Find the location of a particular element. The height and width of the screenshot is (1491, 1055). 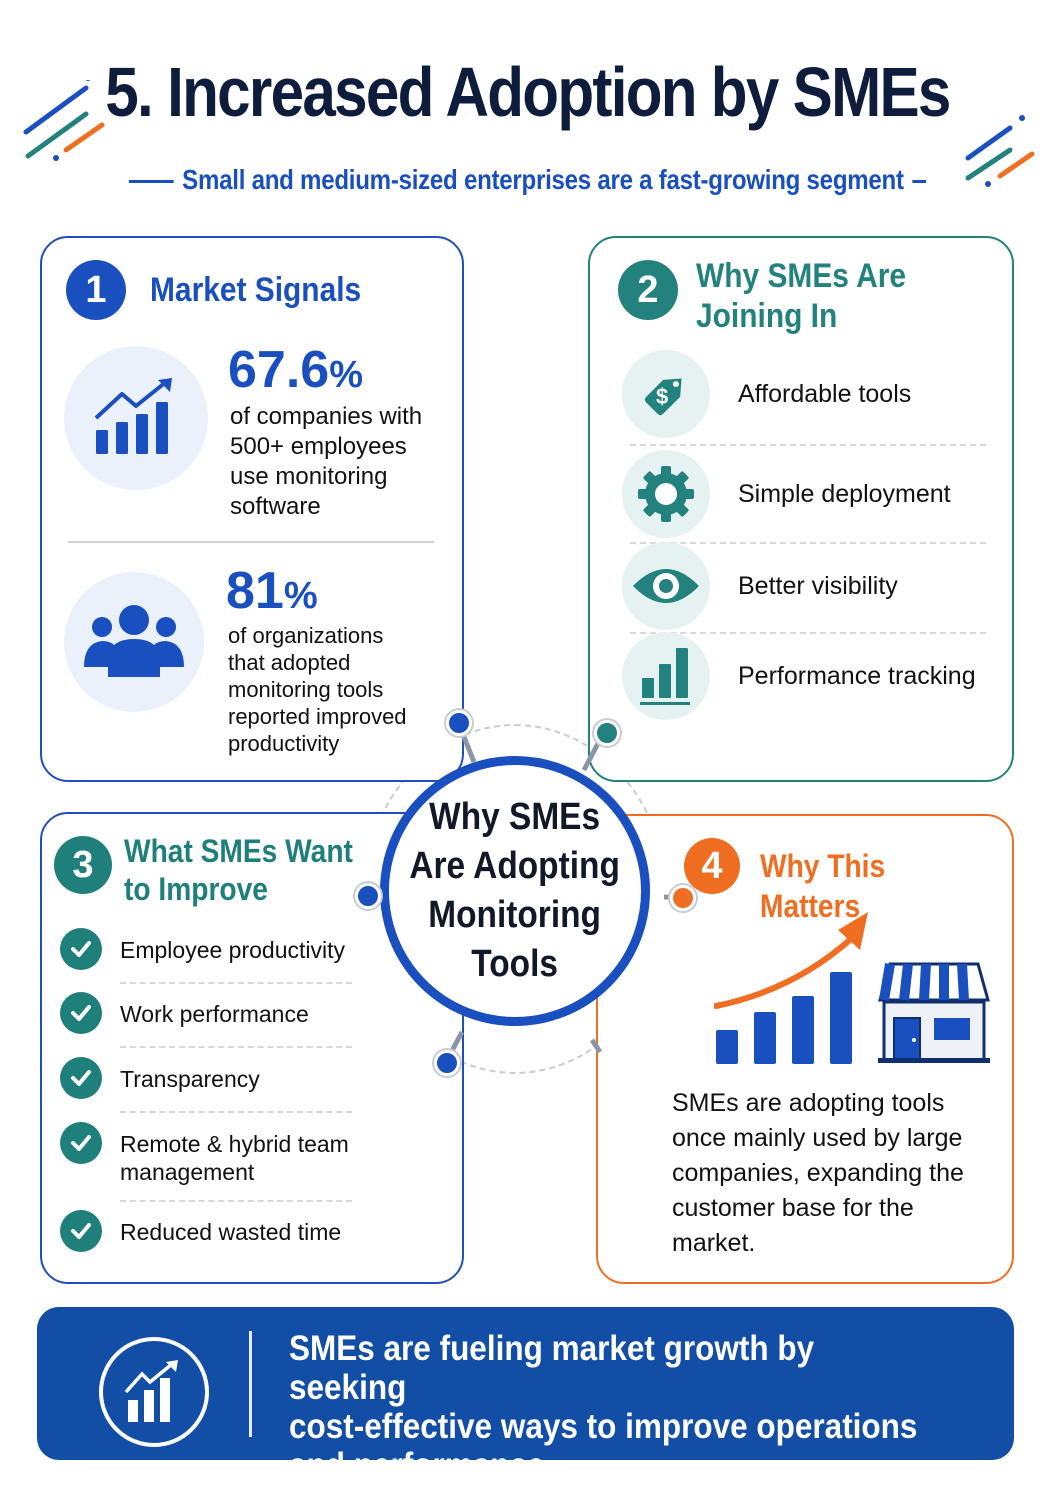

stat-value-large-companies: 67.6% is located at coordinates (296, 370).